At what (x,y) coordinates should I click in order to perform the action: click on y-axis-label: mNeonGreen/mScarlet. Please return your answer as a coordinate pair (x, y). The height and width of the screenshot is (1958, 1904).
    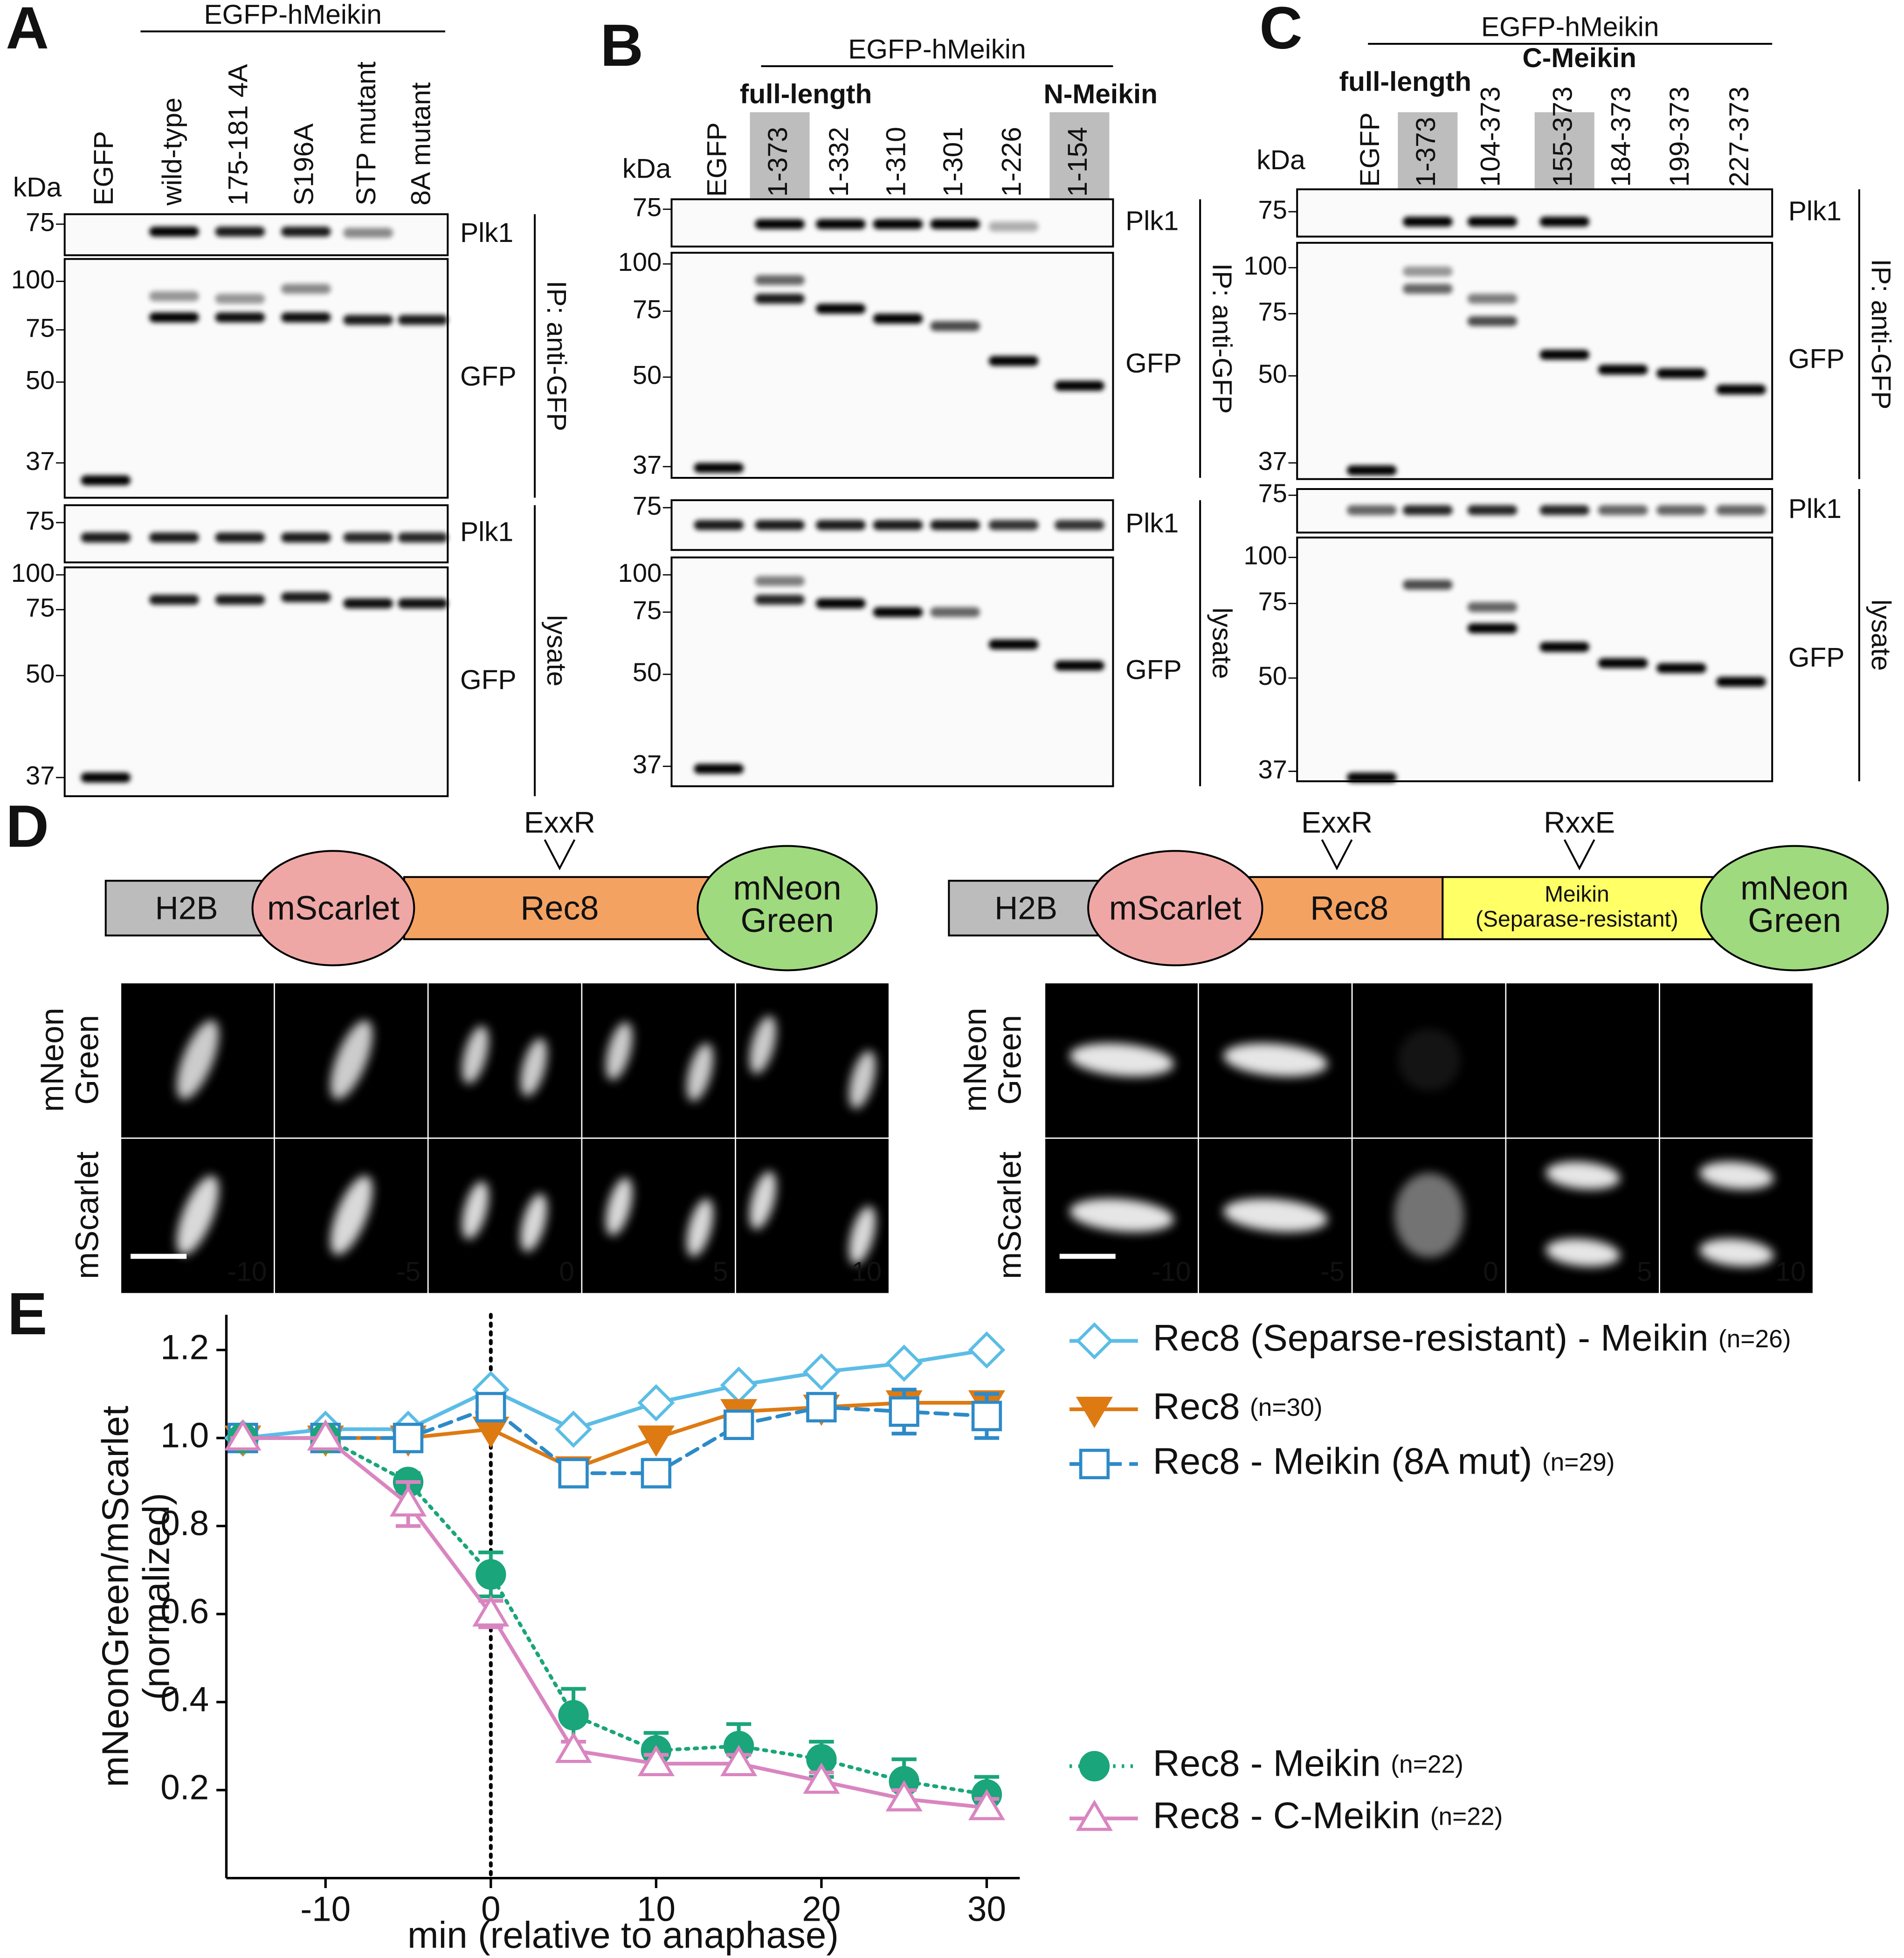
    Looking at the image, I should click on (115, 1596).